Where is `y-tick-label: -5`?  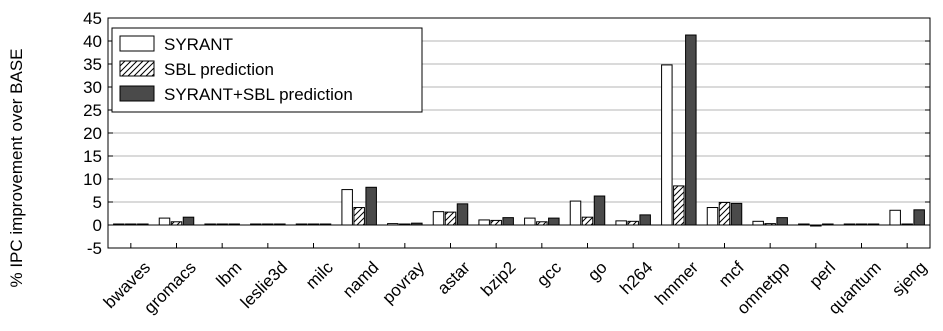 y-tick-label: -5 is located at coordinates (94, 248).